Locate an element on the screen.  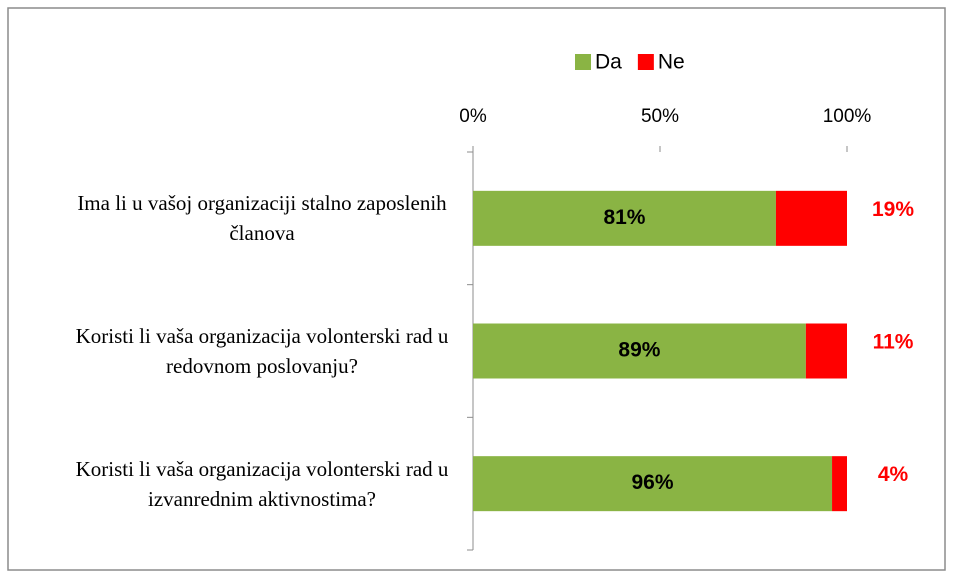
x-tick-label: 100% is located at coordinates (847, 116).